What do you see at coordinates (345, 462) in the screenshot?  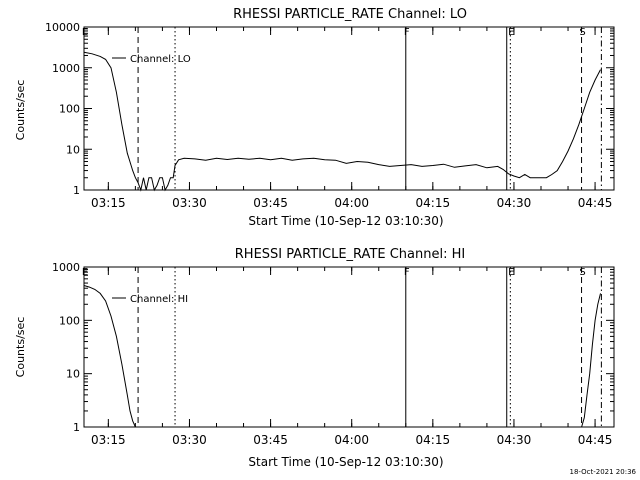 I see `xlabel-hi: Start Time (10-Sep-12 03:10:30)` at bounding box center [345, 462].